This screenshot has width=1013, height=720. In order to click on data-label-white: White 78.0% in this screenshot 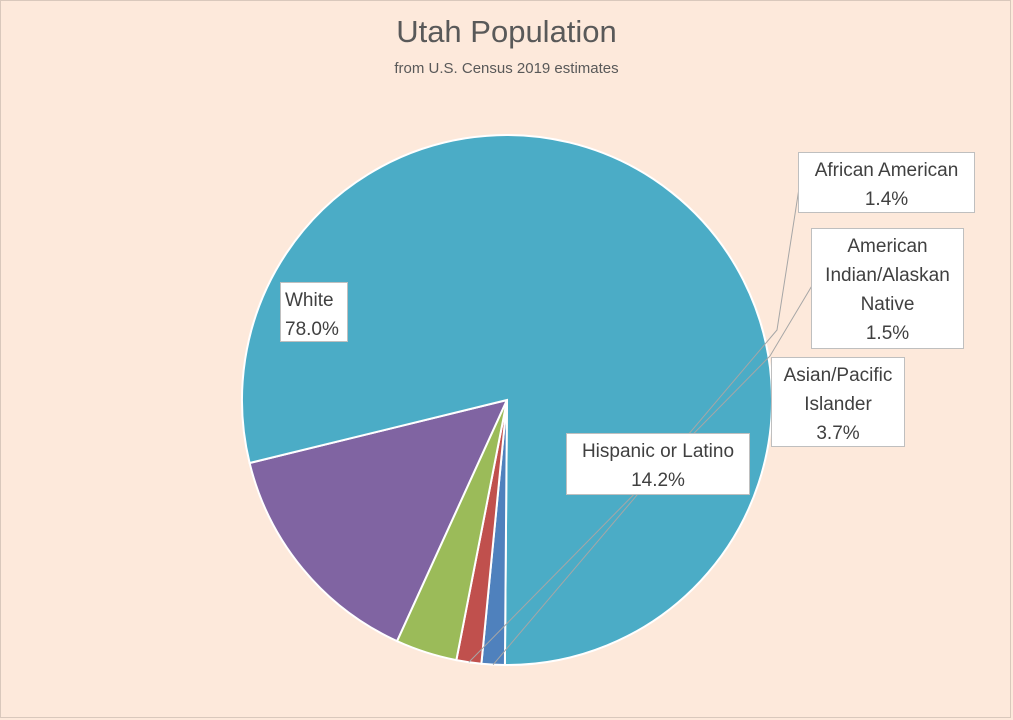, I will do `click(314, 312)`.